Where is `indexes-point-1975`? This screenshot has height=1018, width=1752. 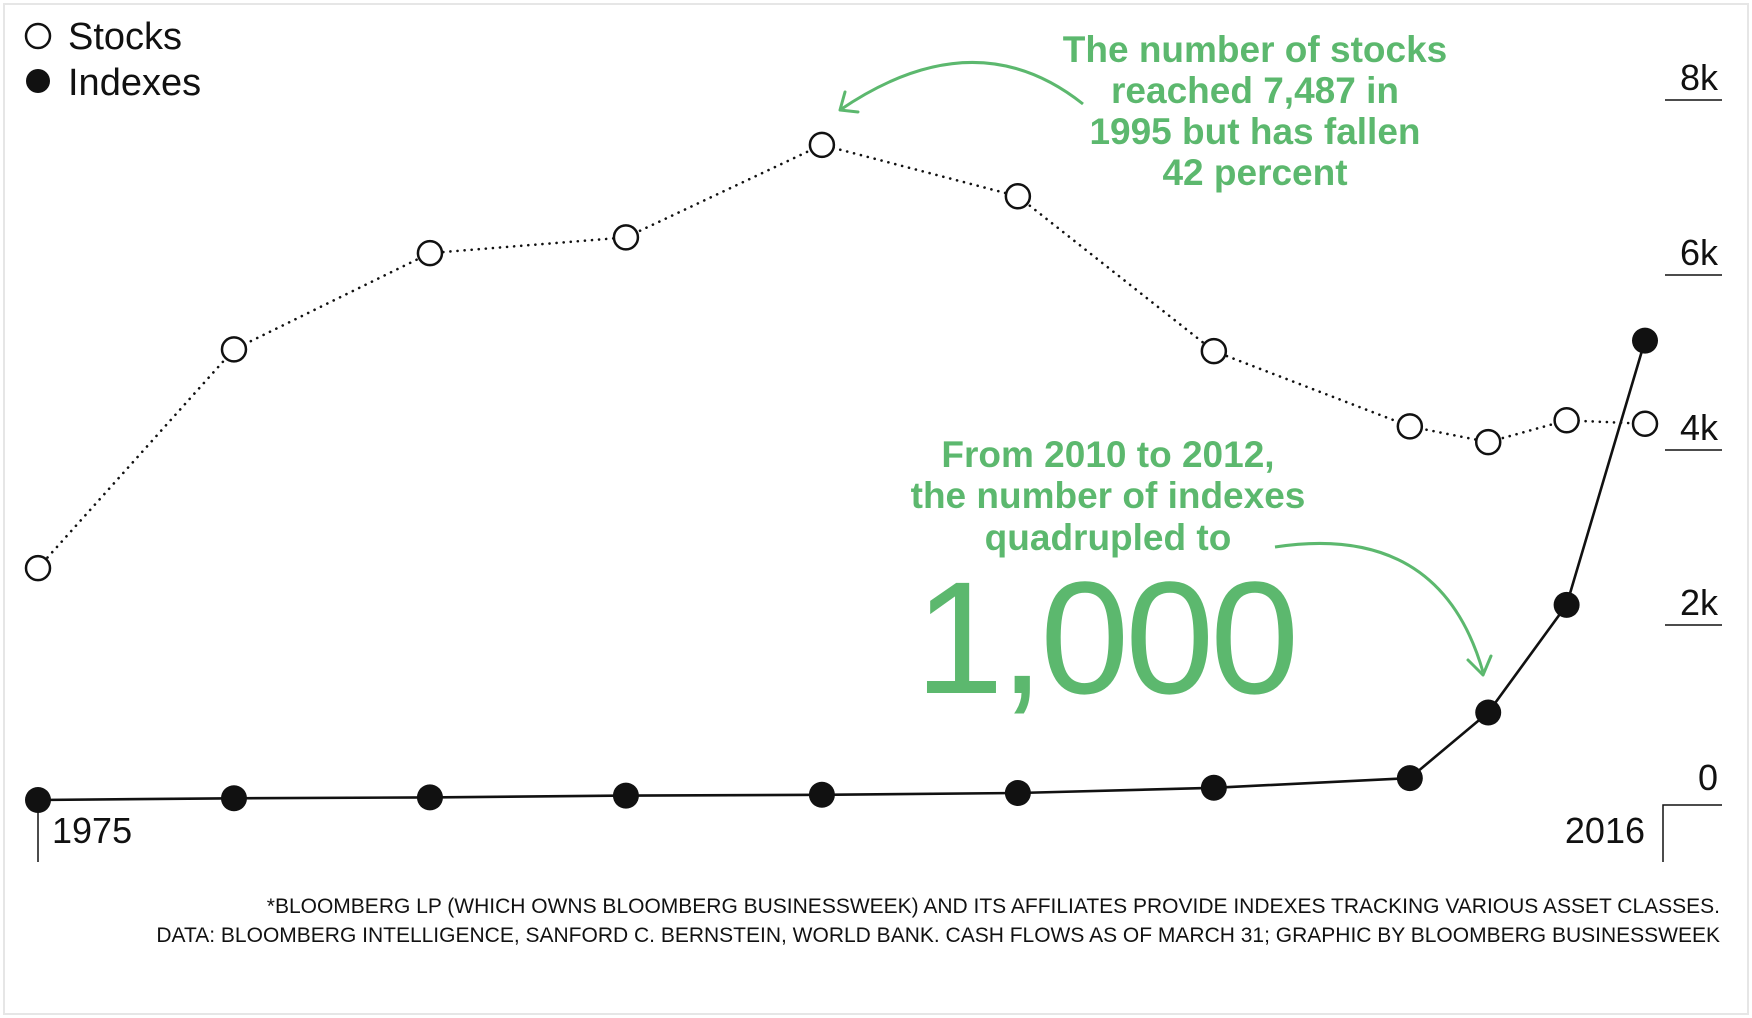 indexes-point-1975 is located at coordinates (38, 800).